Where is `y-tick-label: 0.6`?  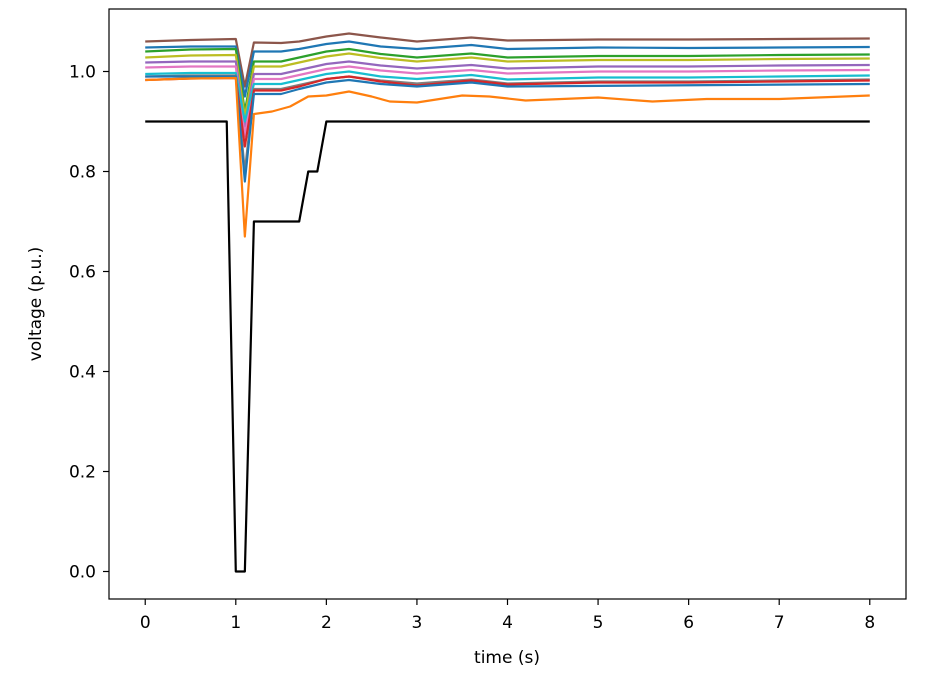
y-tick-label: 0.6 is located at coordinates (82, 273).